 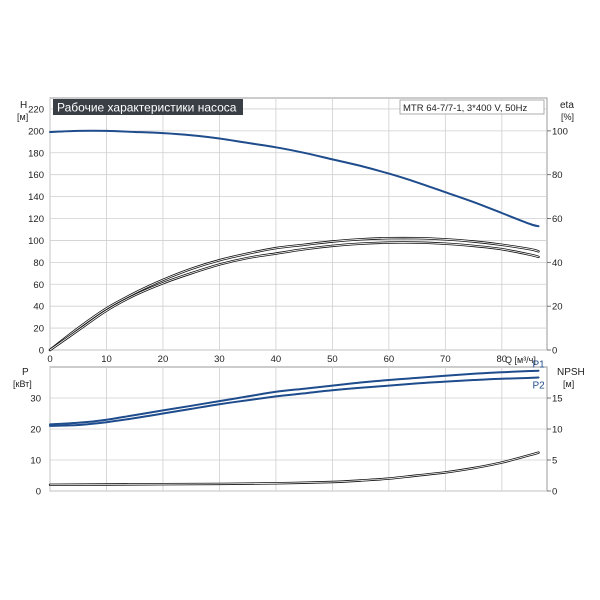 I want to click on chart-title: Рабочие характеристики насоса, so click(x=147, y=108).